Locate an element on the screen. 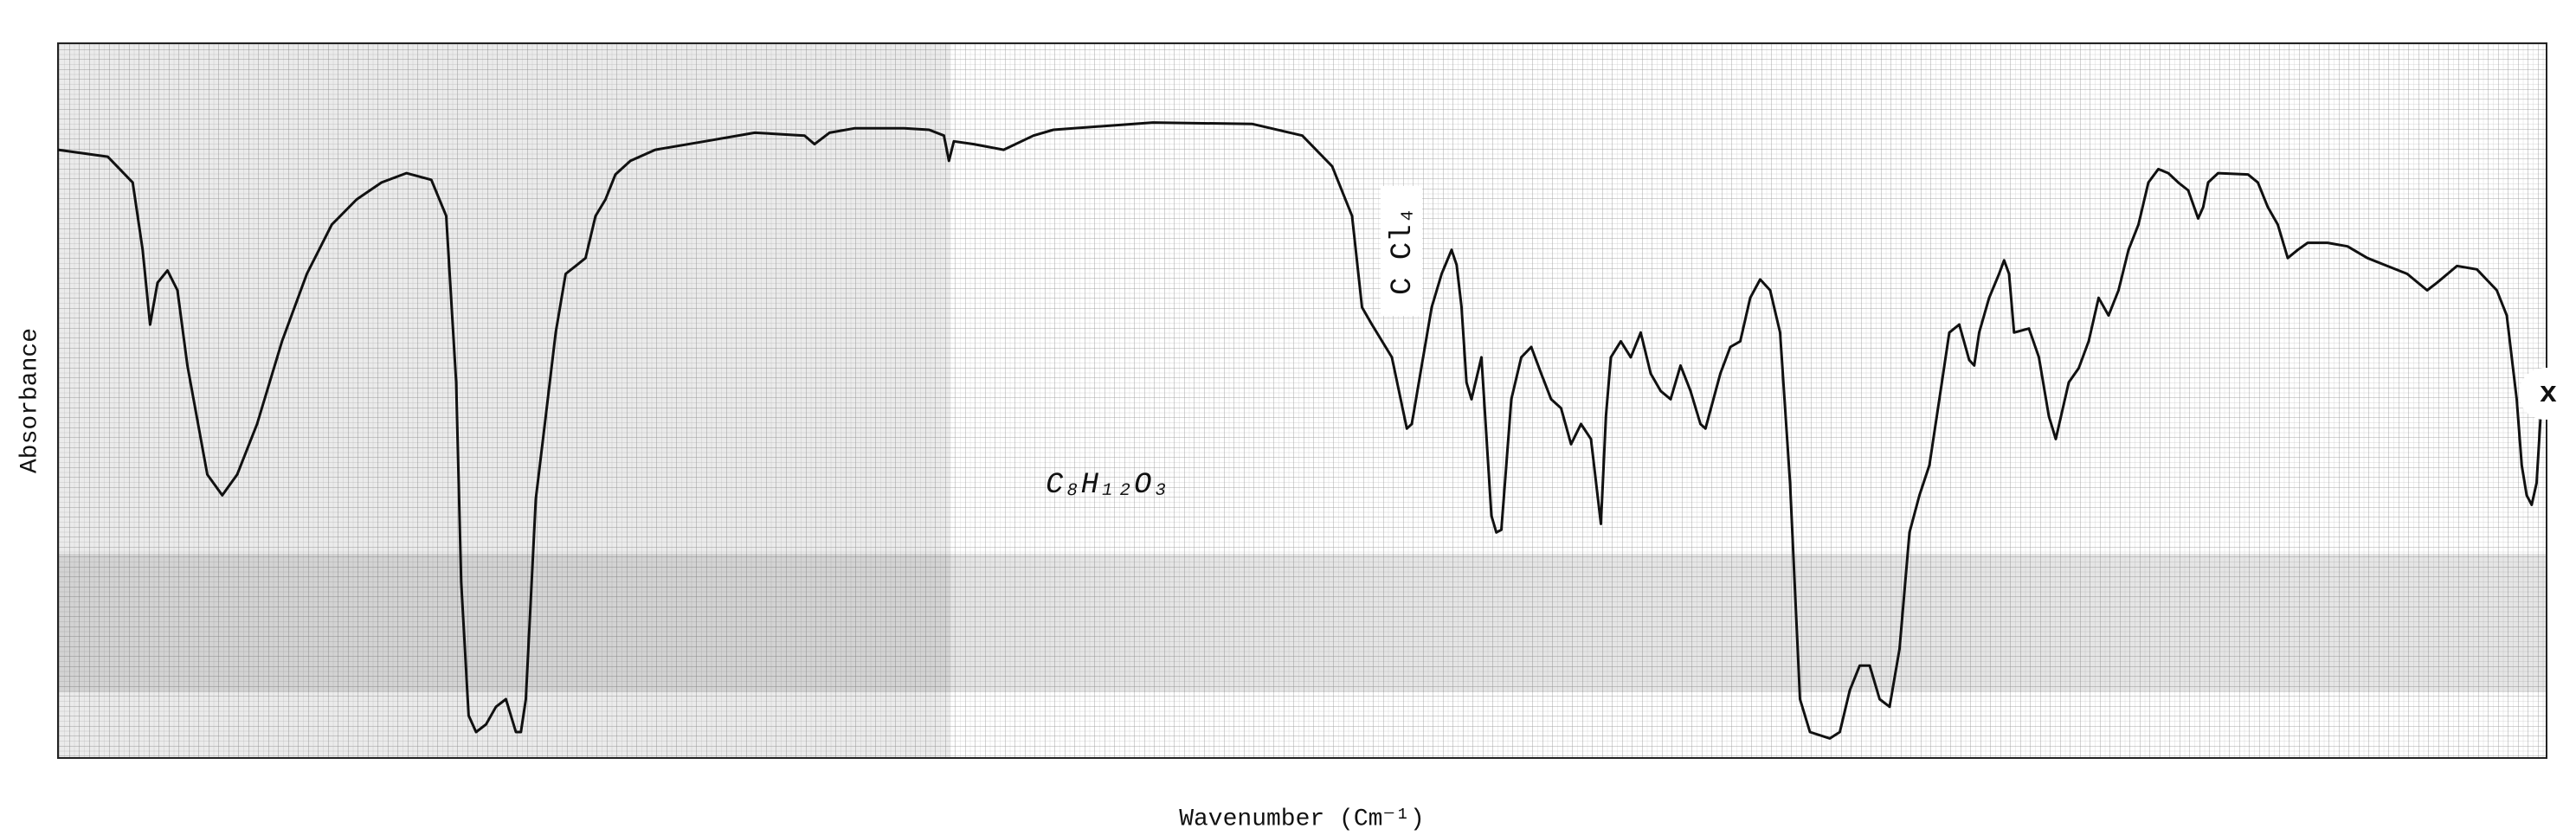  annotation: C Cl₄ is located at coordinates (1403, 251).